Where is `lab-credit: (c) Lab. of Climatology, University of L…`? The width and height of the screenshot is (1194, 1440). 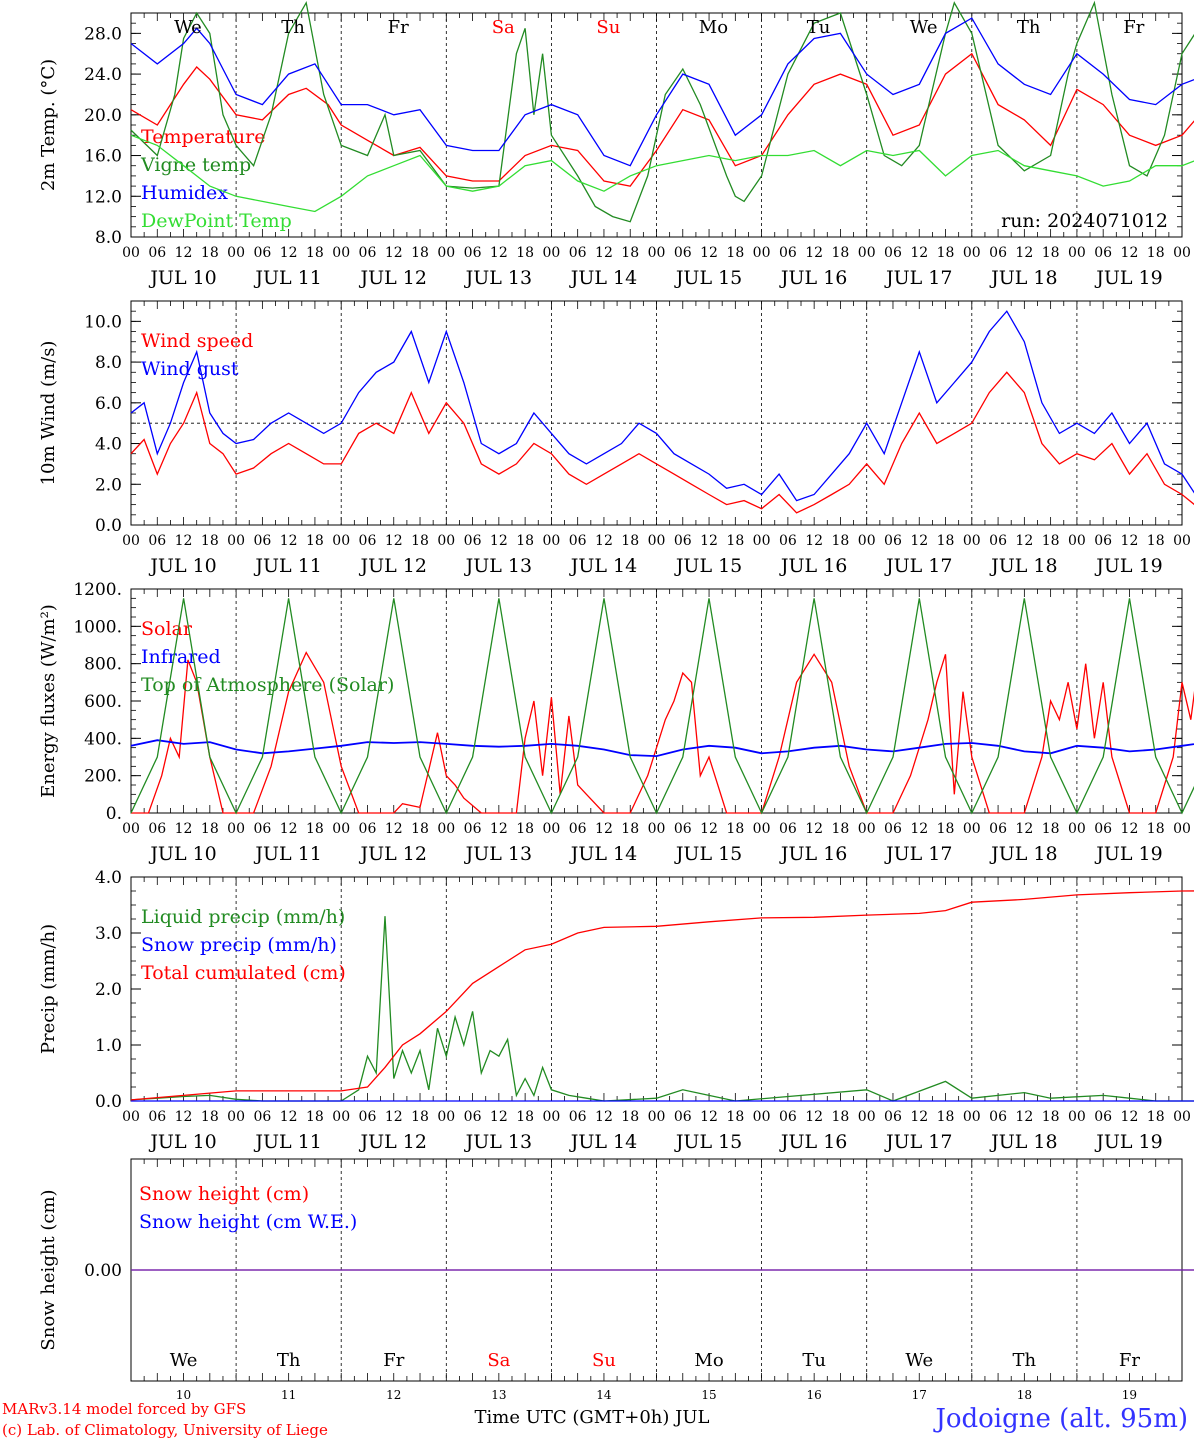
lab-credit: (c) Lab. of Climatology, University of L… is located at coordinates (165, 1430).